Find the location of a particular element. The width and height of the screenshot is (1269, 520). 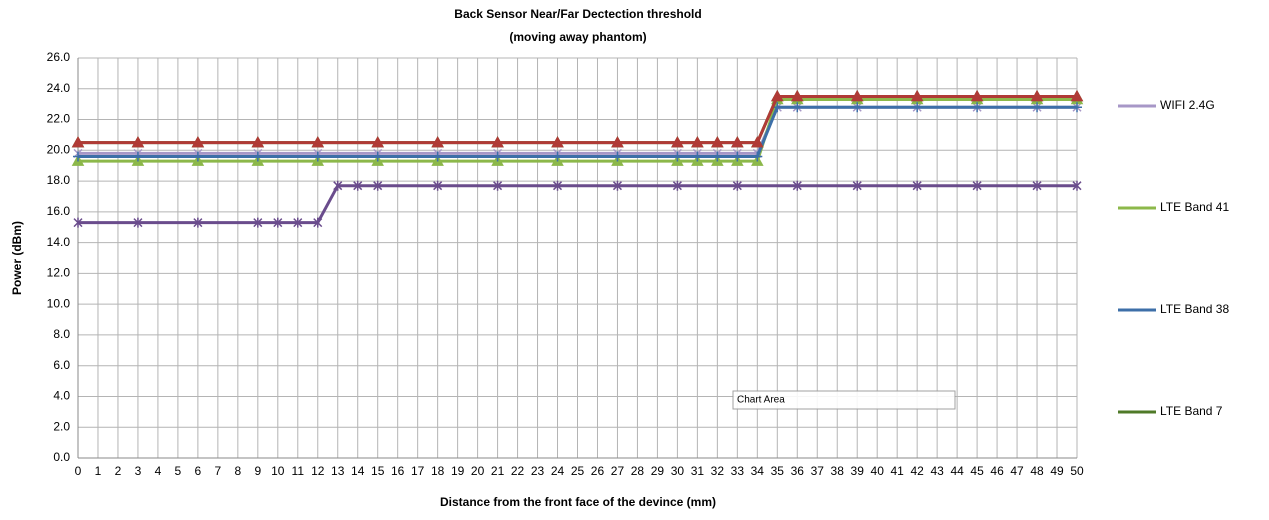

x-tick-label: 21 is located at coordinates (498, 471).